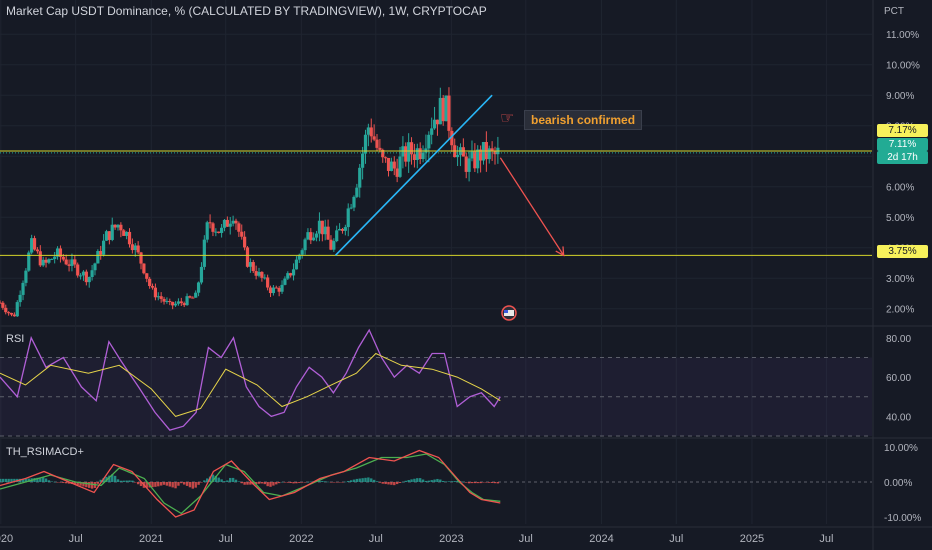 The width and height of the screenshot is (932, 550). I want to click on y-tick-rsi: 80.00, so click(898, 339).